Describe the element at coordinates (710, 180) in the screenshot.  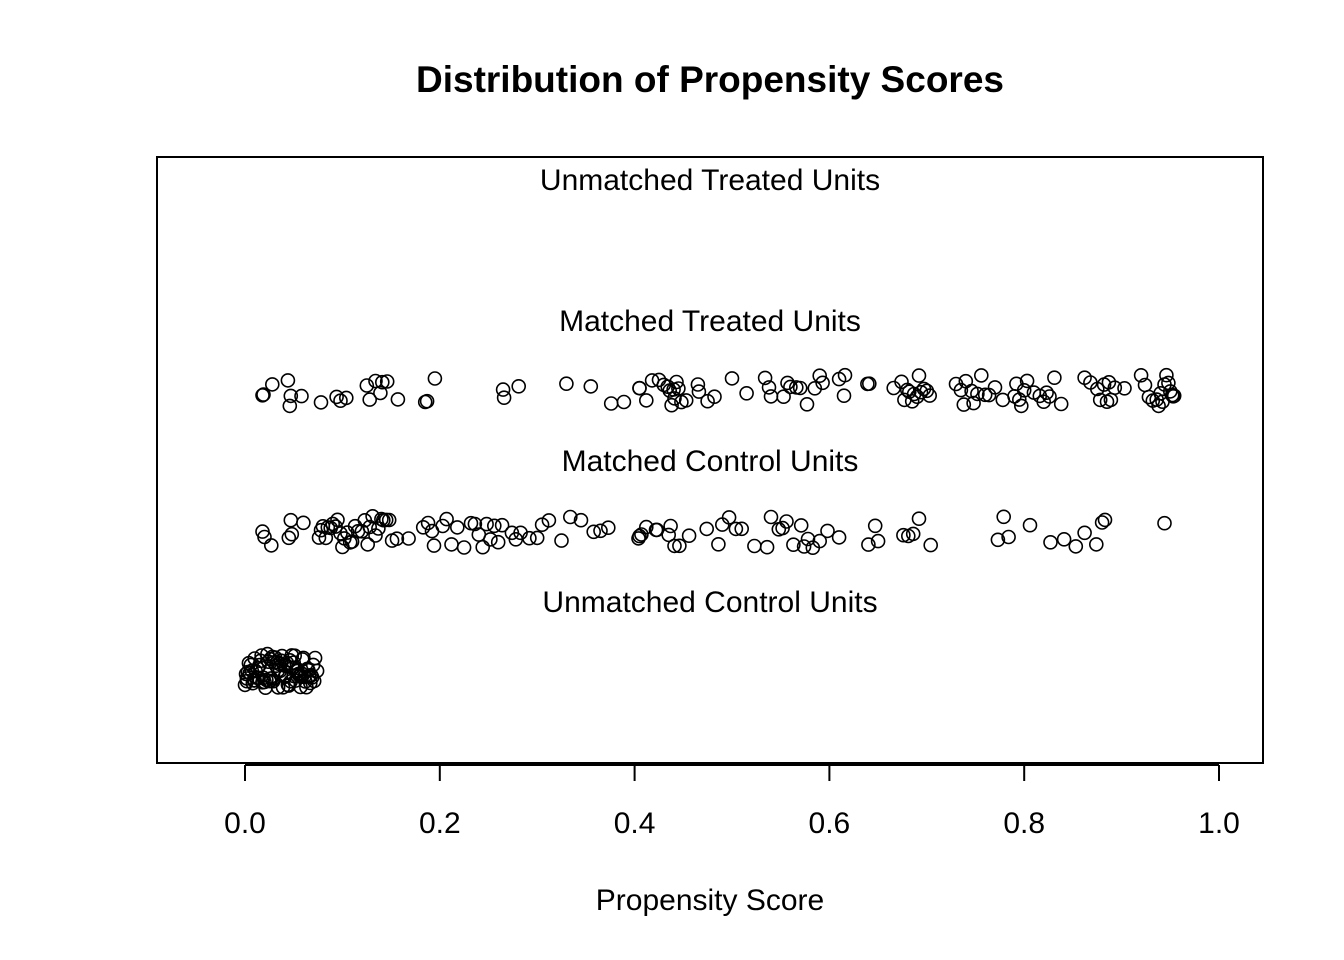
I see `group-label: Unmatched Treated Units` at that location.